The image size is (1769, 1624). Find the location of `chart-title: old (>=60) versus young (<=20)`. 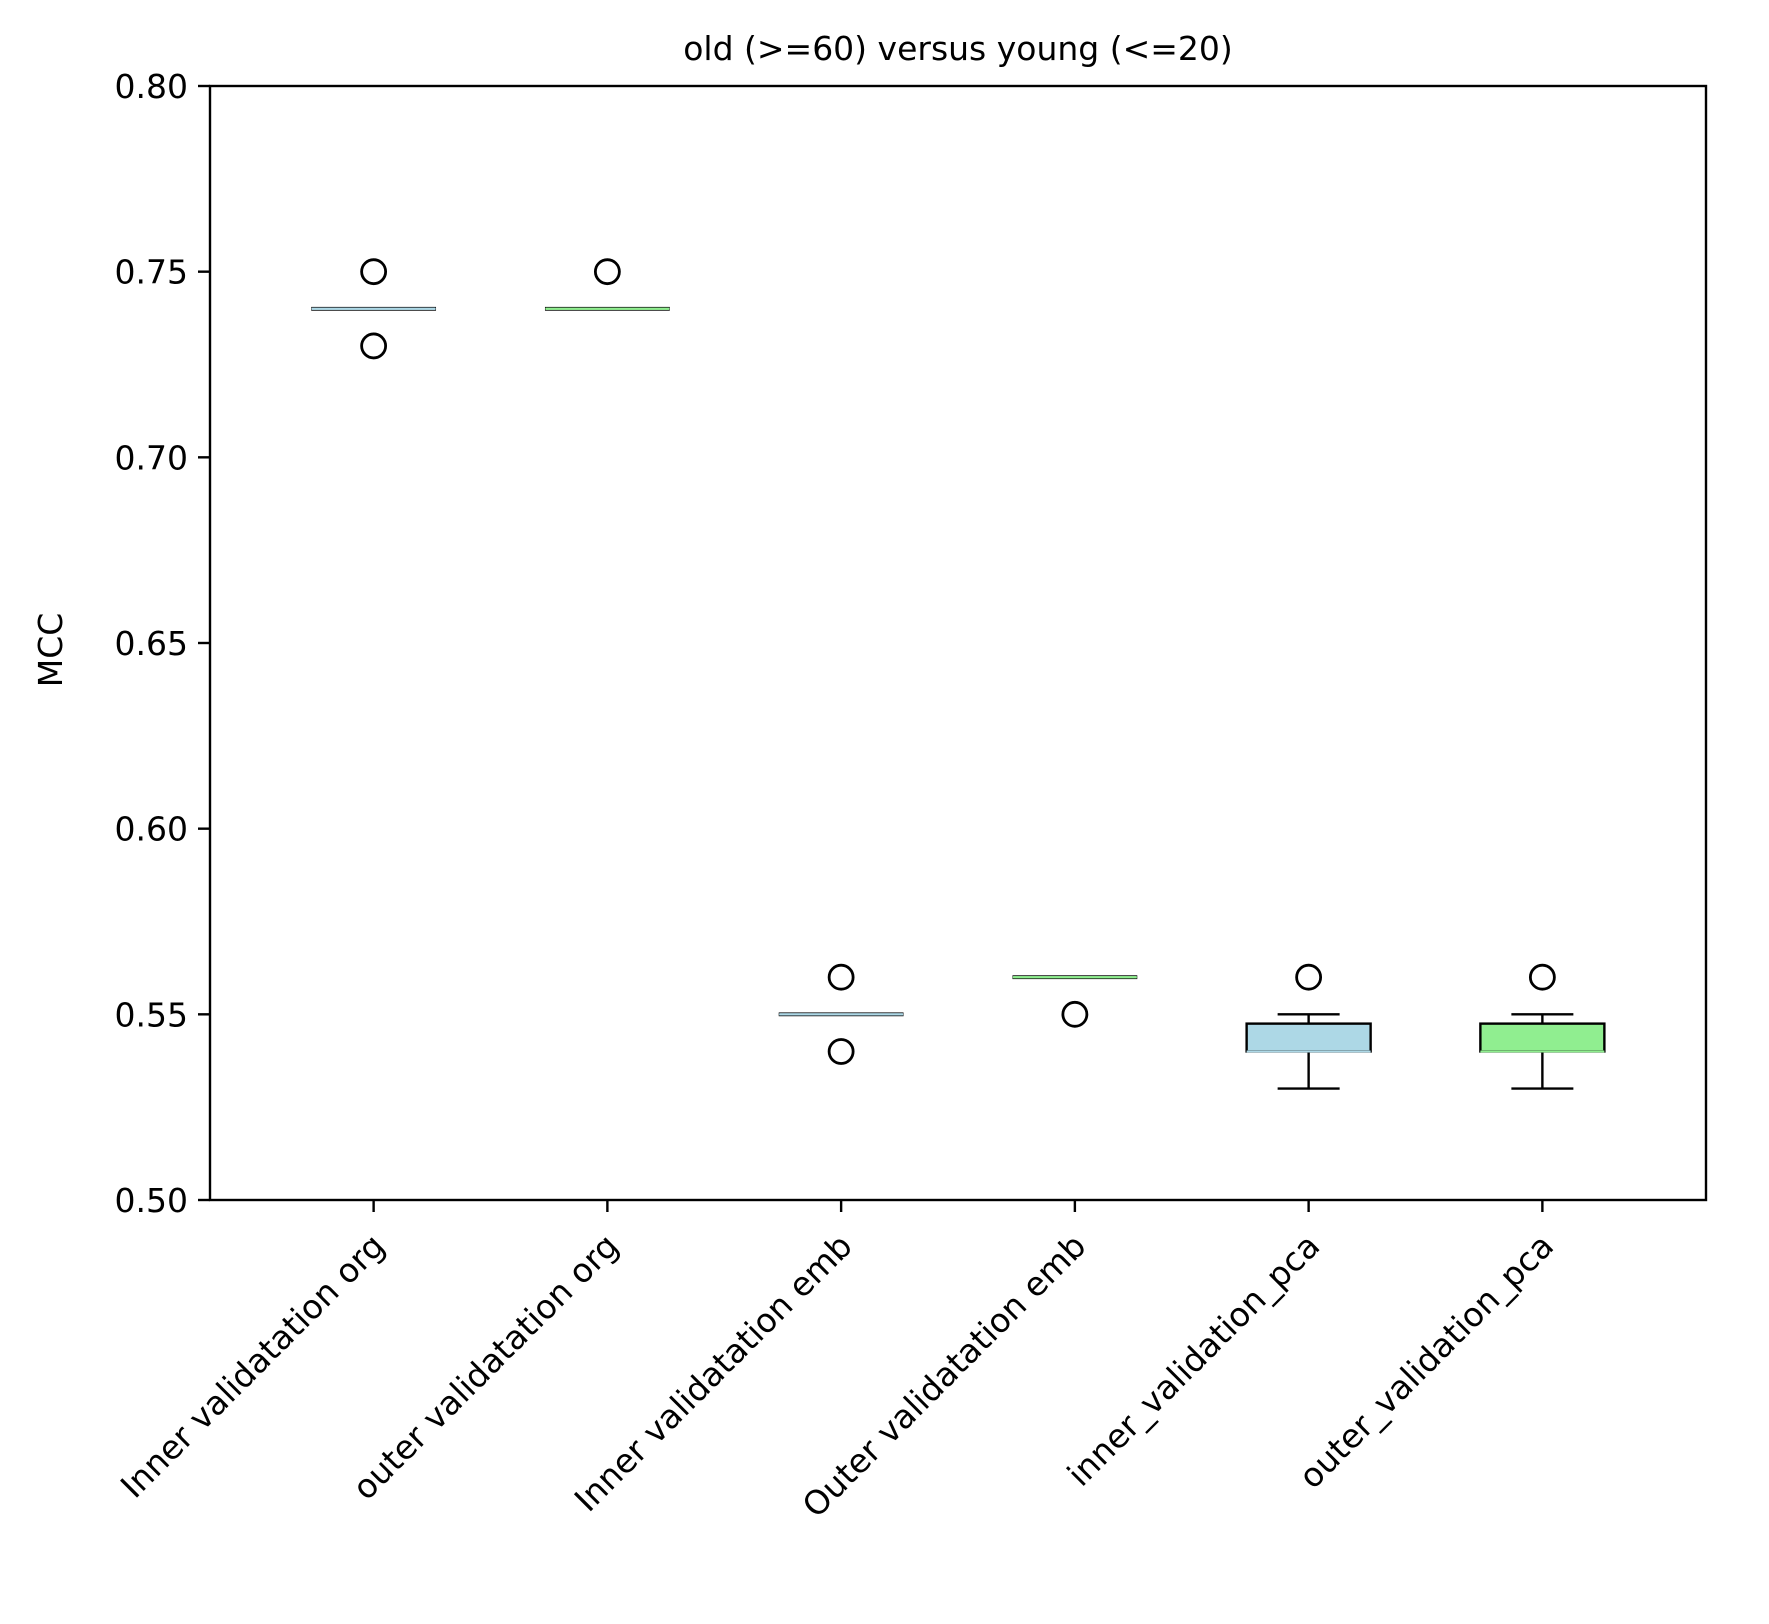

chart-title: old (>=60) versus young (<=20) is located at coordinates (958, 48).